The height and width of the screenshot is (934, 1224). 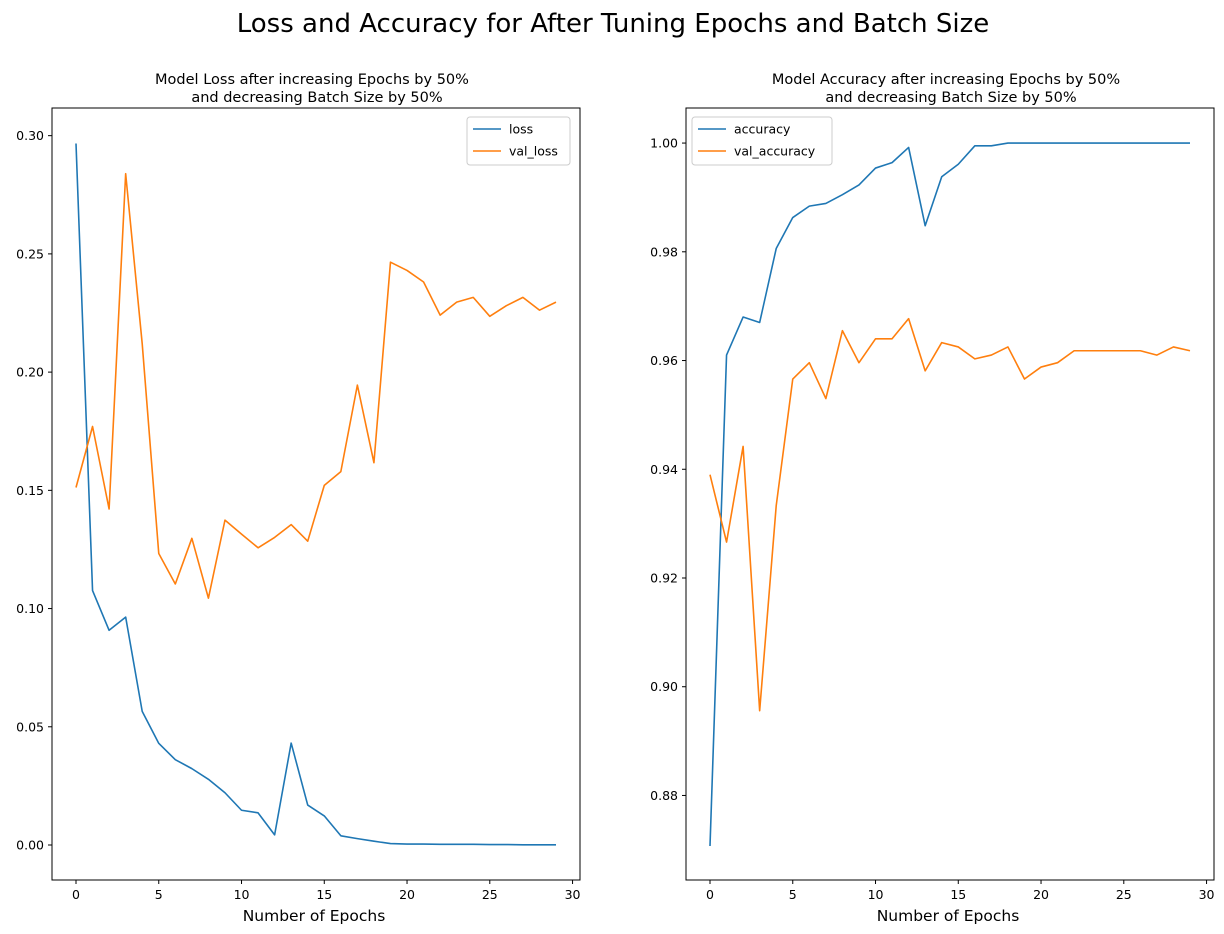 What do you see at coordinates (775, 151) in the screenshot?
I see `legend-label-val_accuracy: val_accuracy` at bounding box center [775, 151].